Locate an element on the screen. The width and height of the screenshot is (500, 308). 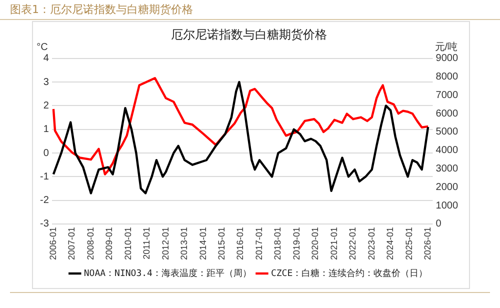
y2-tick-label: 2000 is located at coordinates (447, 187).